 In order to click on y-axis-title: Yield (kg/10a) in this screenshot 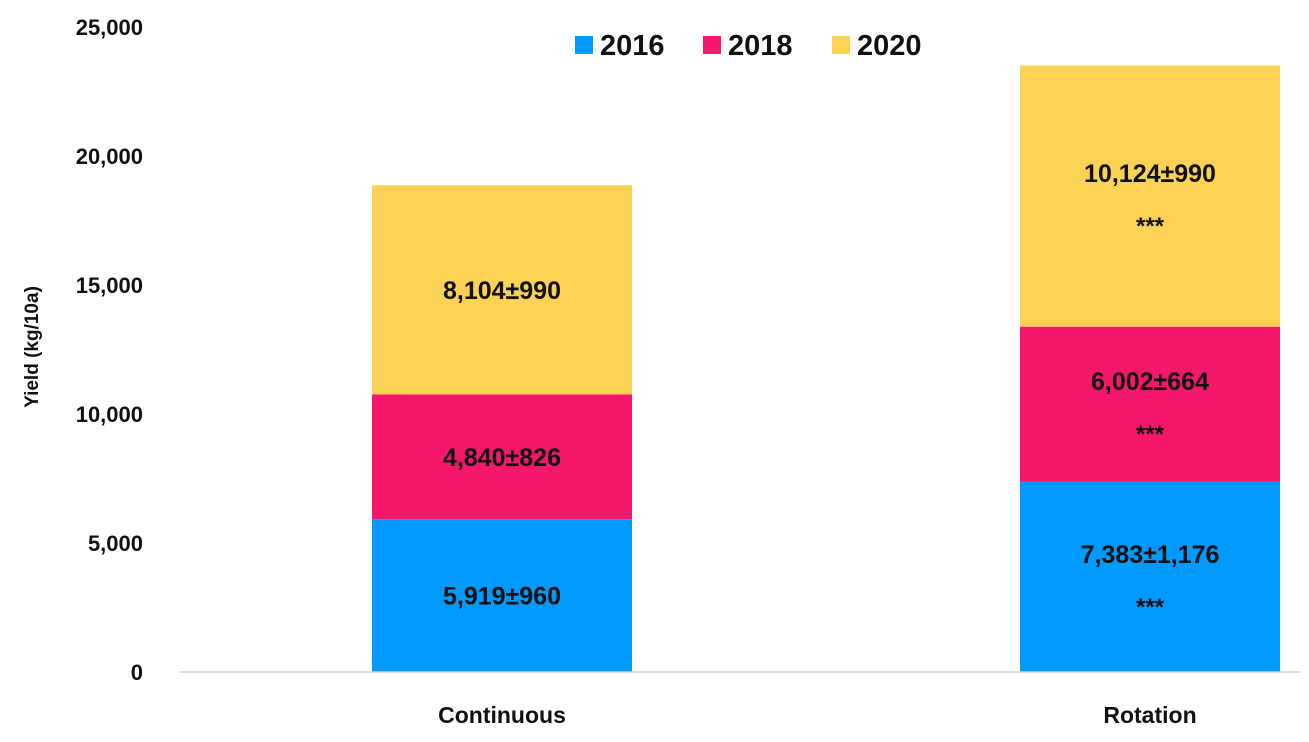, I will do `click(32, 347)`.